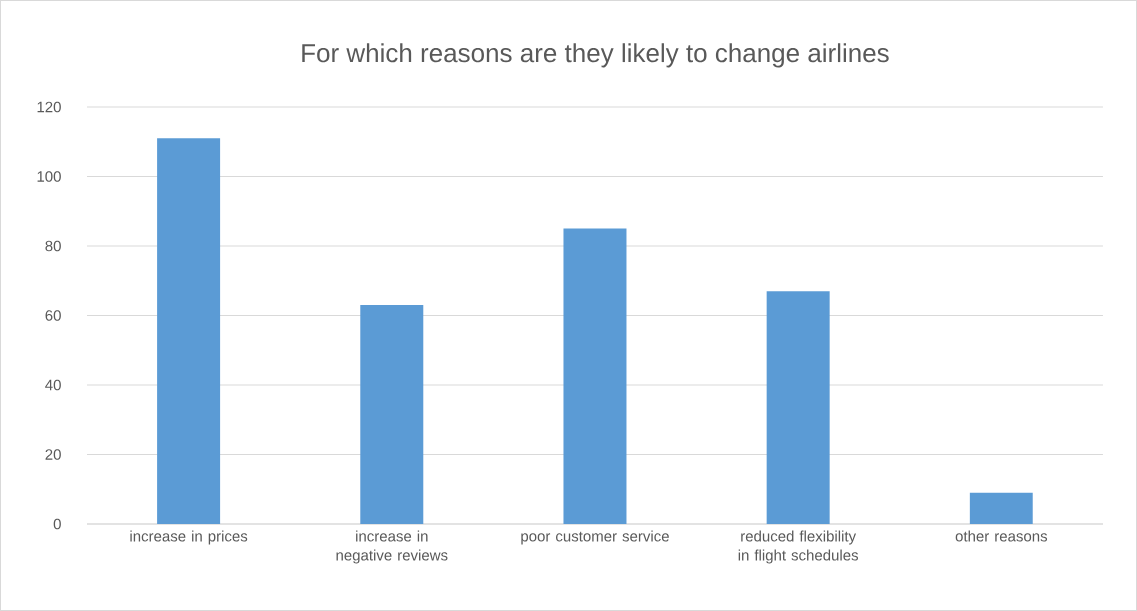 This screenshot has width=1137, height=611. Describe the element at coordinates (1001, 536) in the screenshot. I see `x-tick-label: other reasons` at that location.